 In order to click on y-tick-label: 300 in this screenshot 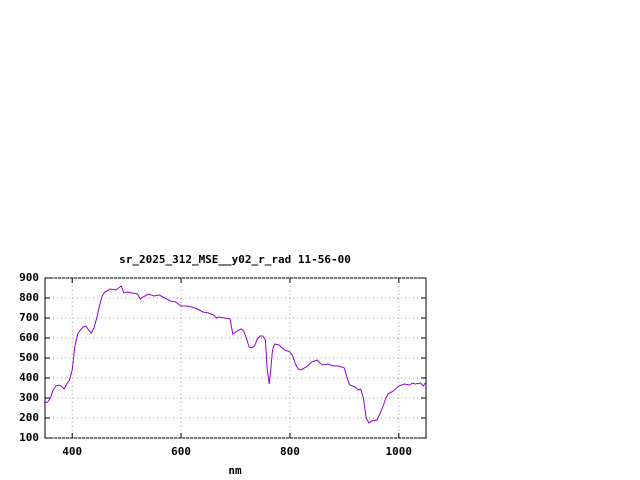, I will do `click(29, 397)`.